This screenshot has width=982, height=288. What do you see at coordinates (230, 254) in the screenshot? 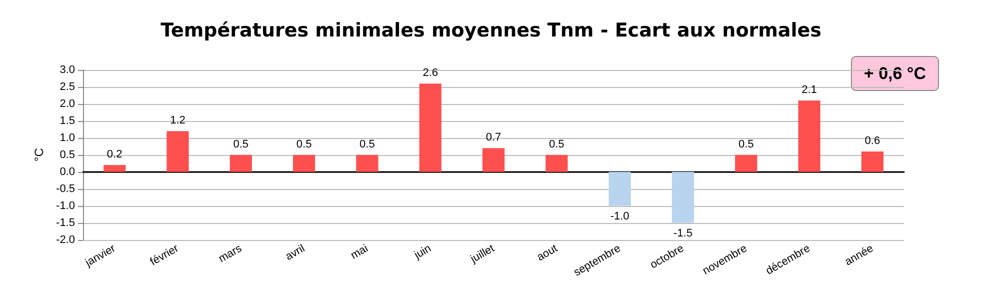
I see `x-tick-label: mars` at bounding box center [230, 254].